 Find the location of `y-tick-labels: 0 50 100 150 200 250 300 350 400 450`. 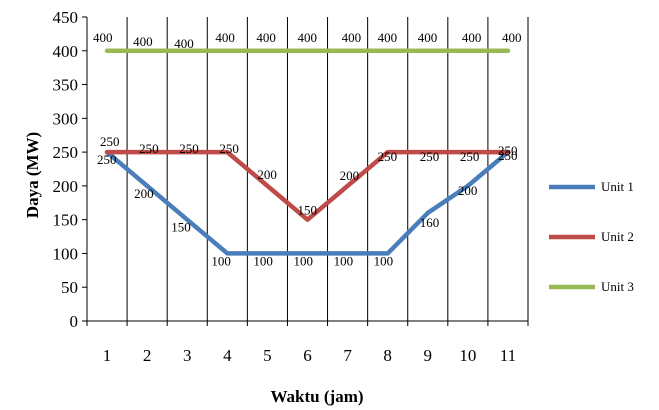

y-tick-labels: 0 50 100 150 200 250 300 350 400 450 is located at coordinates (70, 169).